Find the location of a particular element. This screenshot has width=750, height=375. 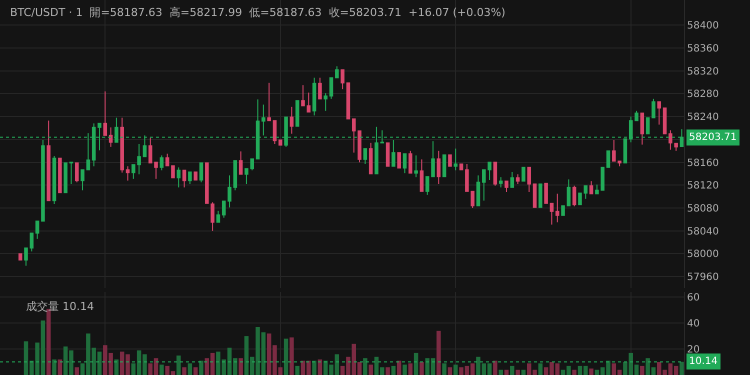

y-tick-label: 58240 is located at coordinates (703, 118).